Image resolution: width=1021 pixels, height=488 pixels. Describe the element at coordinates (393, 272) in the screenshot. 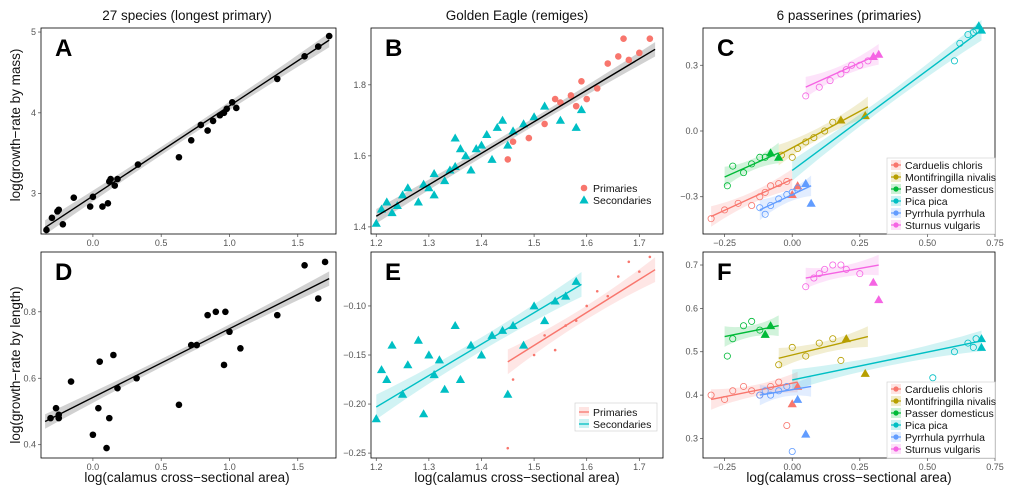

I see `panel-letter: E` at that location.